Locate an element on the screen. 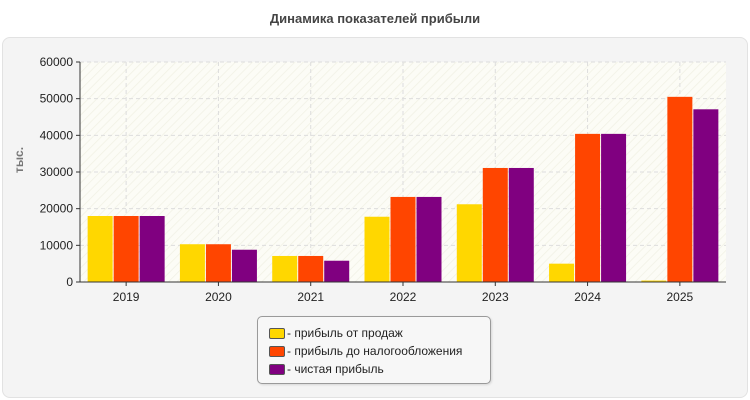 The height and width of the screenshot is (400, 750). y-tick-label: 50000 is located at coordinates (57, 99).